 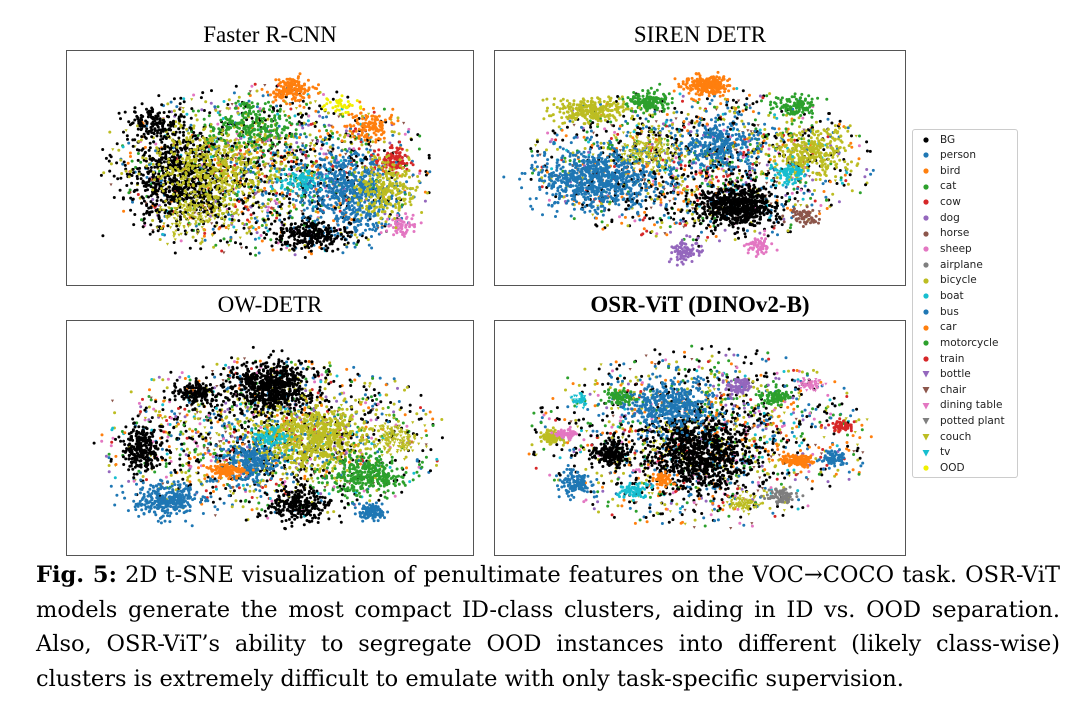 What do you see at coordinates (141, 220) in the screenshot?
I see `scatter-point-motorcycle` at bounding box center [141, 220].